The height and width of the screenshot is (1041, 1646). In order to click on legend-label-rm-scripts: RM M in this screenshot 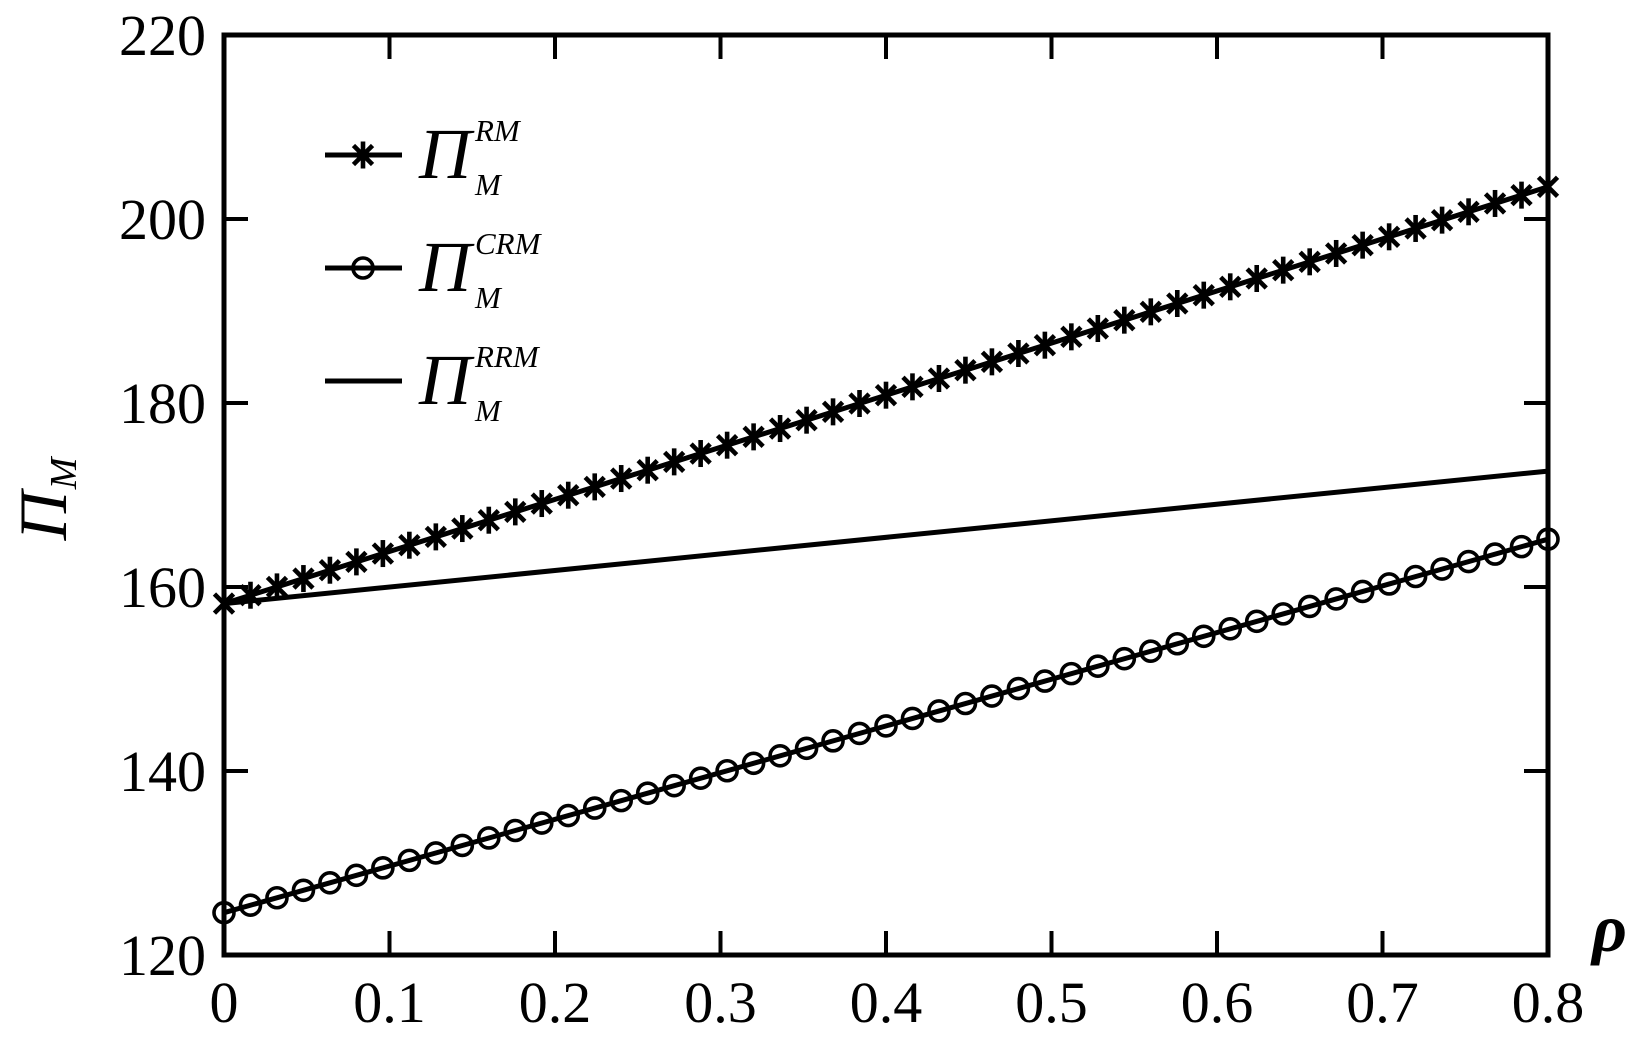, I will do `click(497, 158)`.